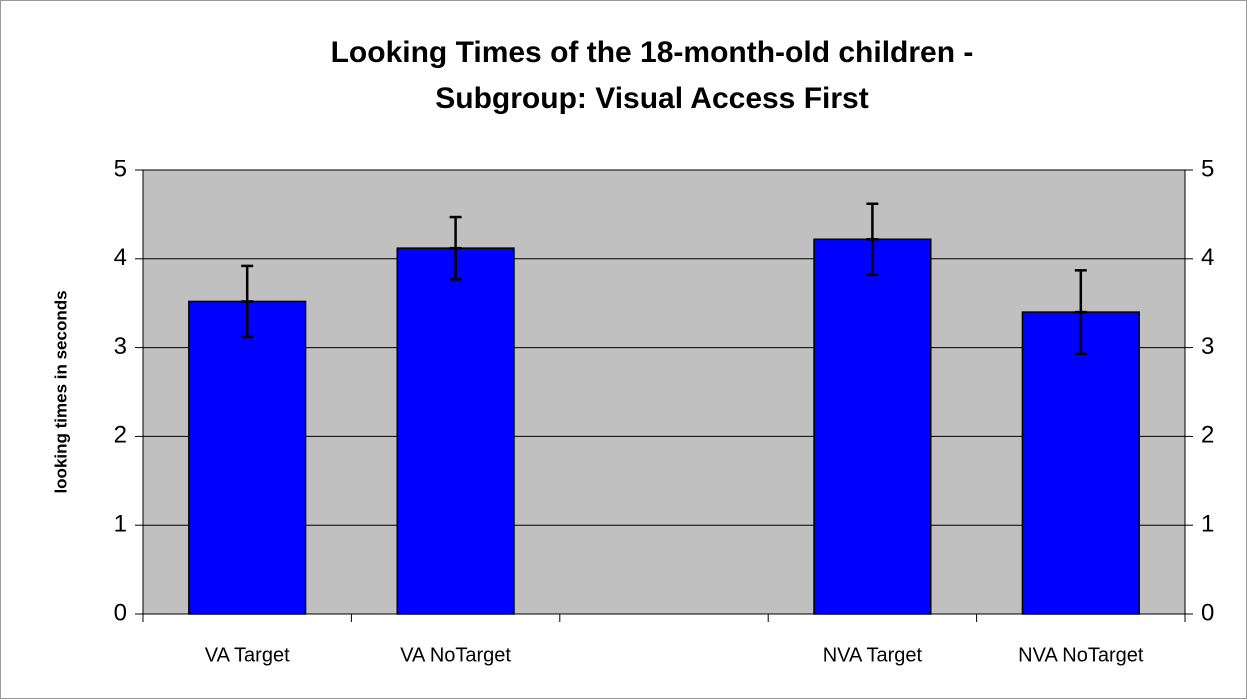 The image size is (1248, 700). Describe the element at coordinates (1207, 257) in the screenshot. I see `y2-tick-label: 4` at that location.